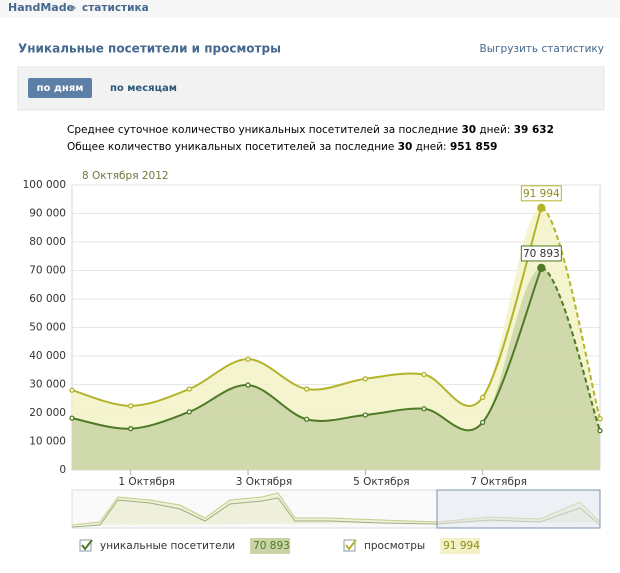  I want to click on y-tick-label: 50 000, so click(47, 328).